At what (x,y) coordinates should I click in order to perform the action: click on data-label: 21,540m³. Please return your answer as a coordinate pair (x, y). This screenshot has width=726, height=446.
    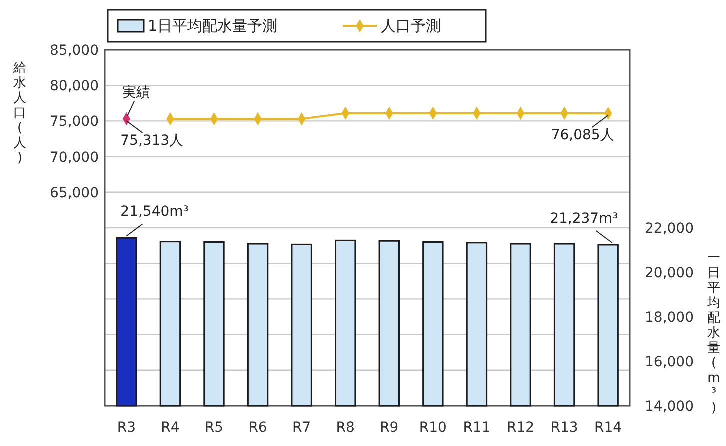
    Looking at the image, I should click on (154, 212).